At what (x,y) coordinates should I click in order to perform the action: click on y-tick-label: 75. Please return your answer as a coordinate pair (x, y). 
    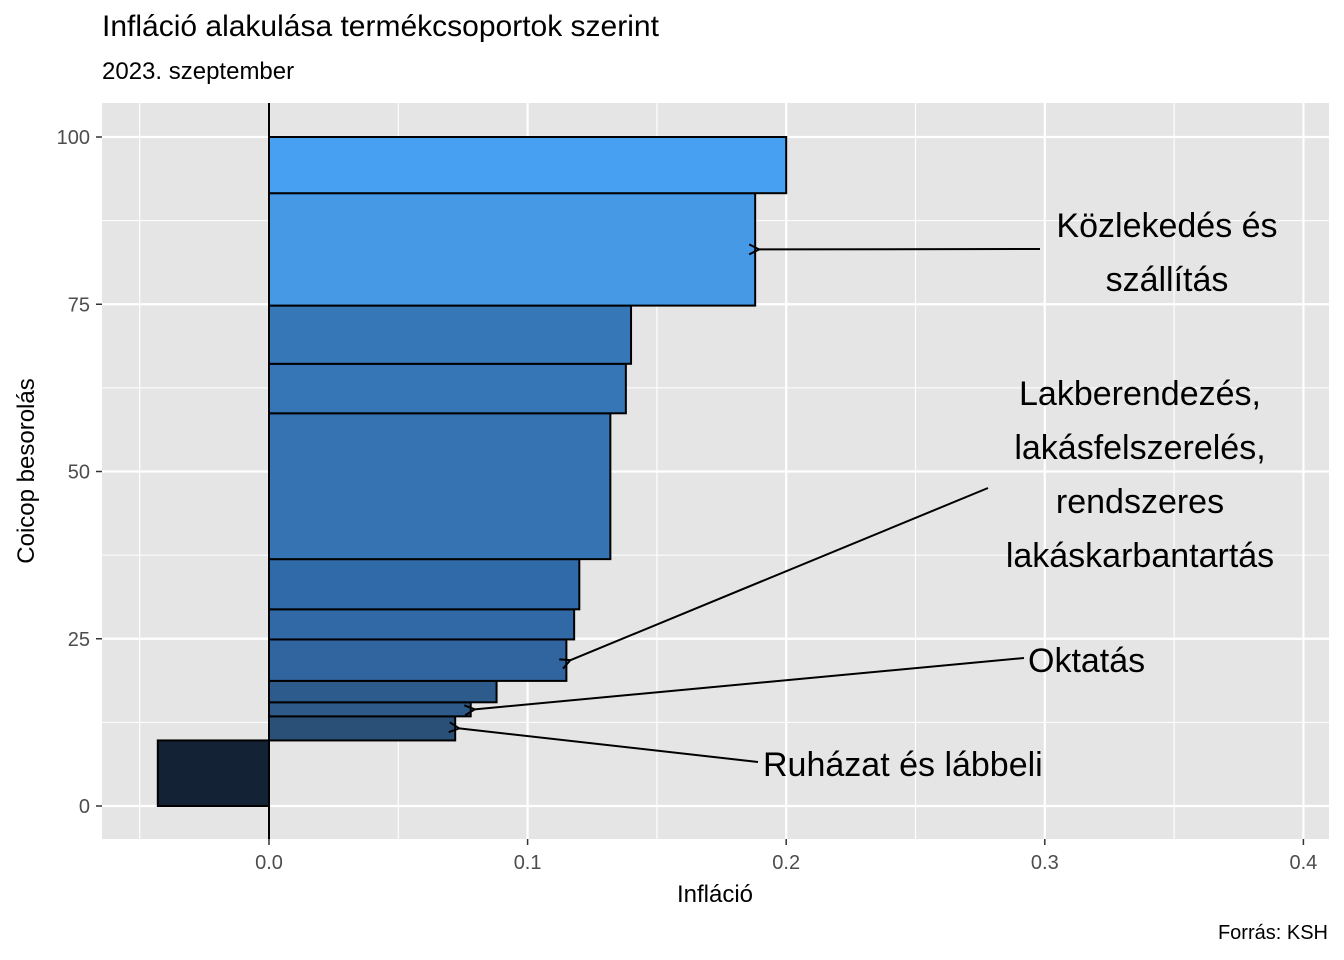
    Looking at the image, I should click on (79, 305).